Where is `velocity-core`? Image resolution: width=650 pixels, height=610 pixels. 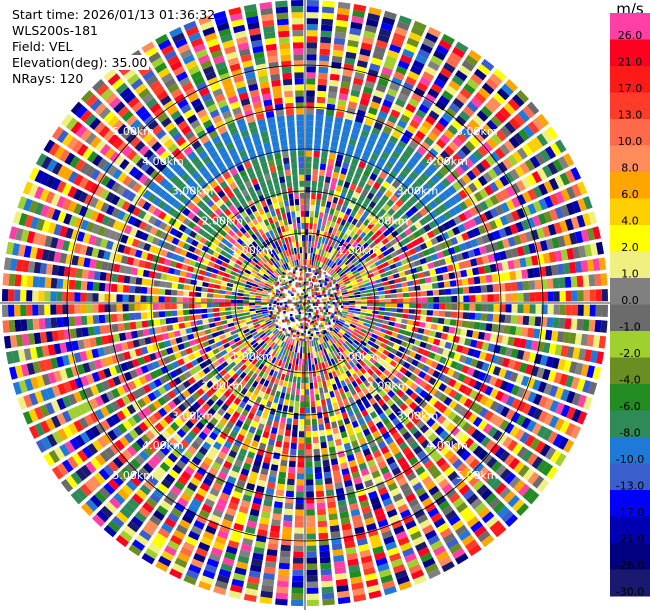 velocity-core is located at coordinates (305, 303).